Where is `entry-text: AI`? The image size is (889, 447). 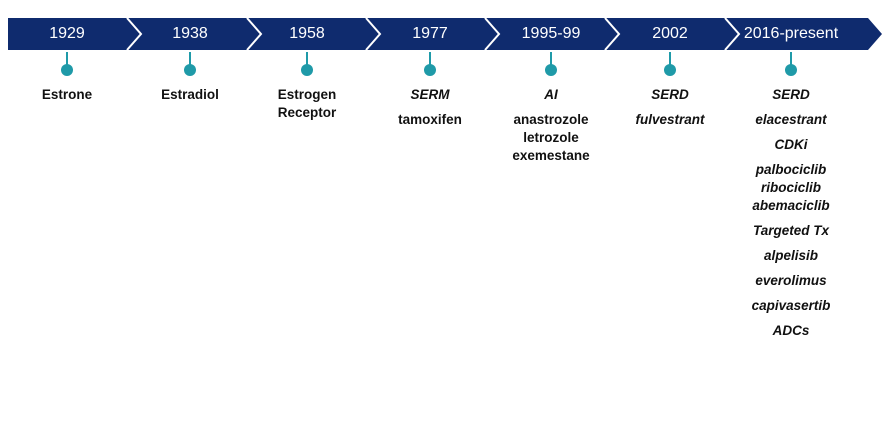 entry-text: AI is located at coordinates (551, 94).